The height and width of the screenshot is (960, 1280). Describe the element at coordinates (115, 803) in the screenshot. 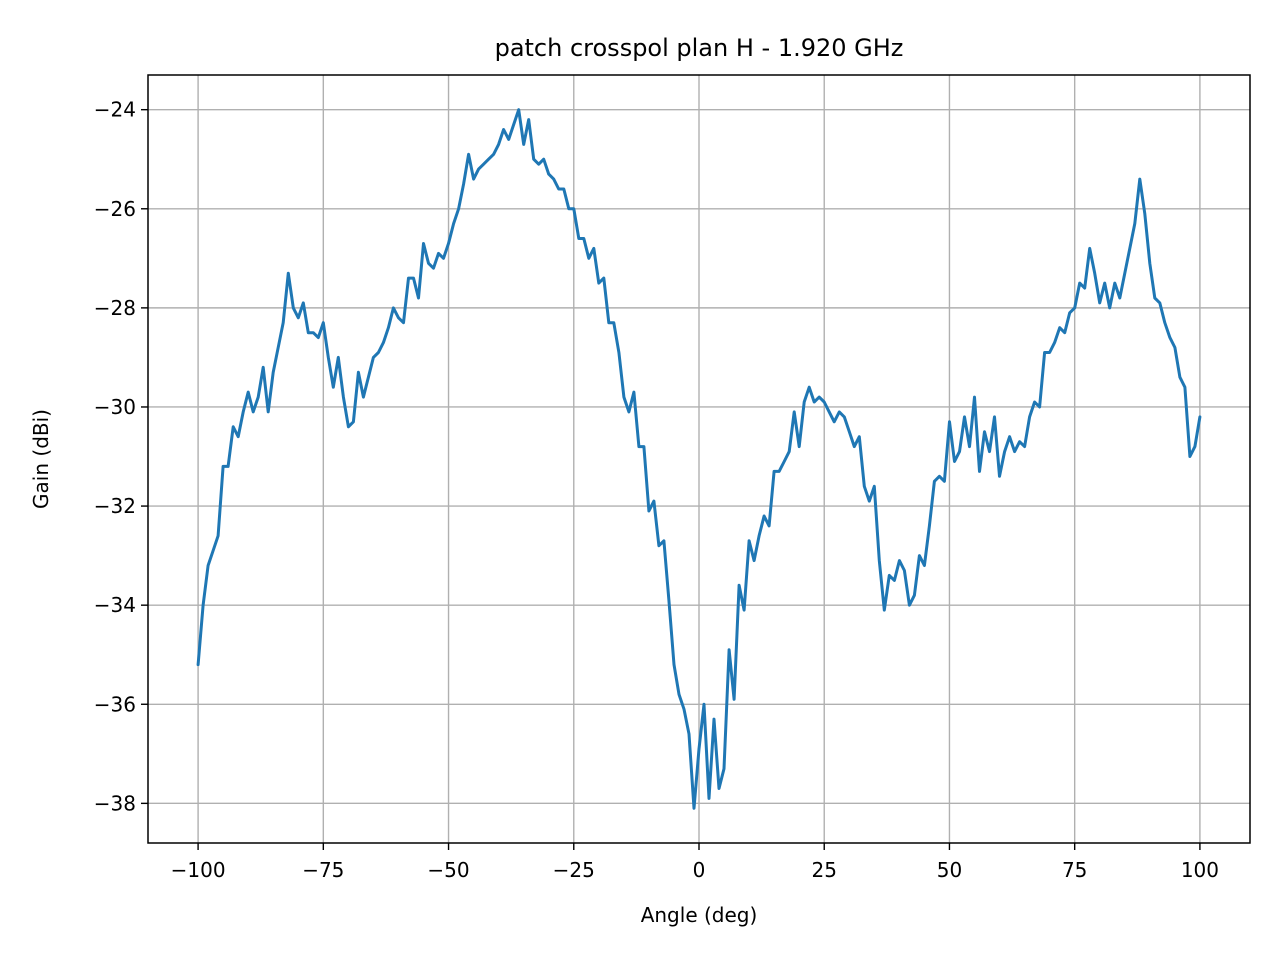

I see `y-tick-label: −38` at that location.